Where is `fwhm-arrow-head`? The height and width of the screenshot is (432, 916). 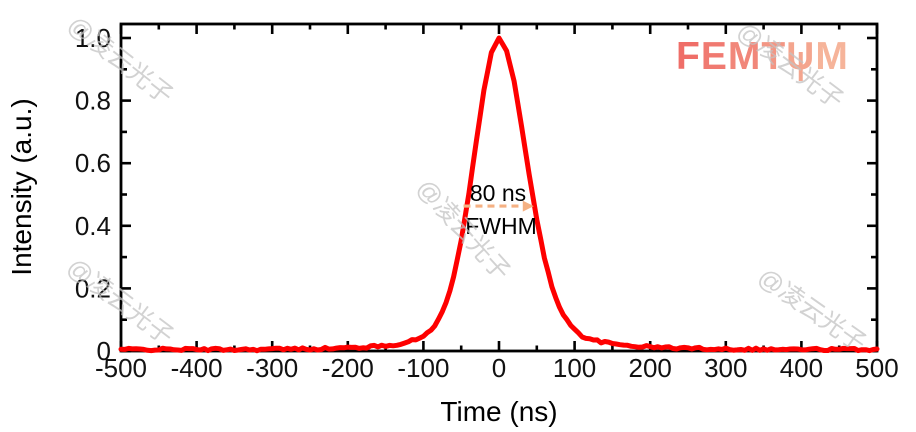
fwhm-arrow-head is located at coordinates (528, 206).